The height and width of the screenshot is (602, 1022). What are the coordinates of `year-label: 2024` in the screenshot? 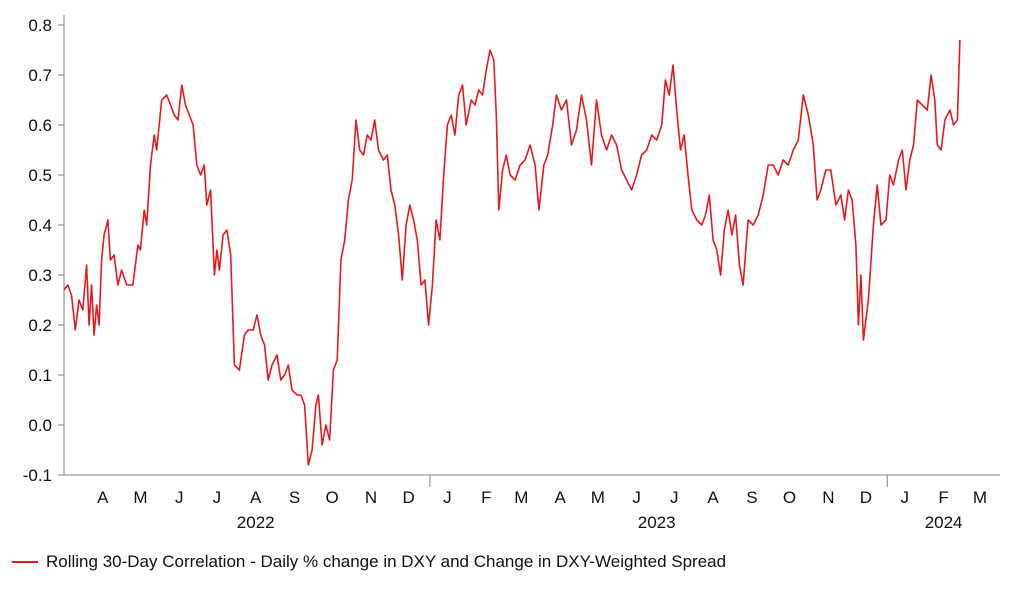 It's located at (944, 522).